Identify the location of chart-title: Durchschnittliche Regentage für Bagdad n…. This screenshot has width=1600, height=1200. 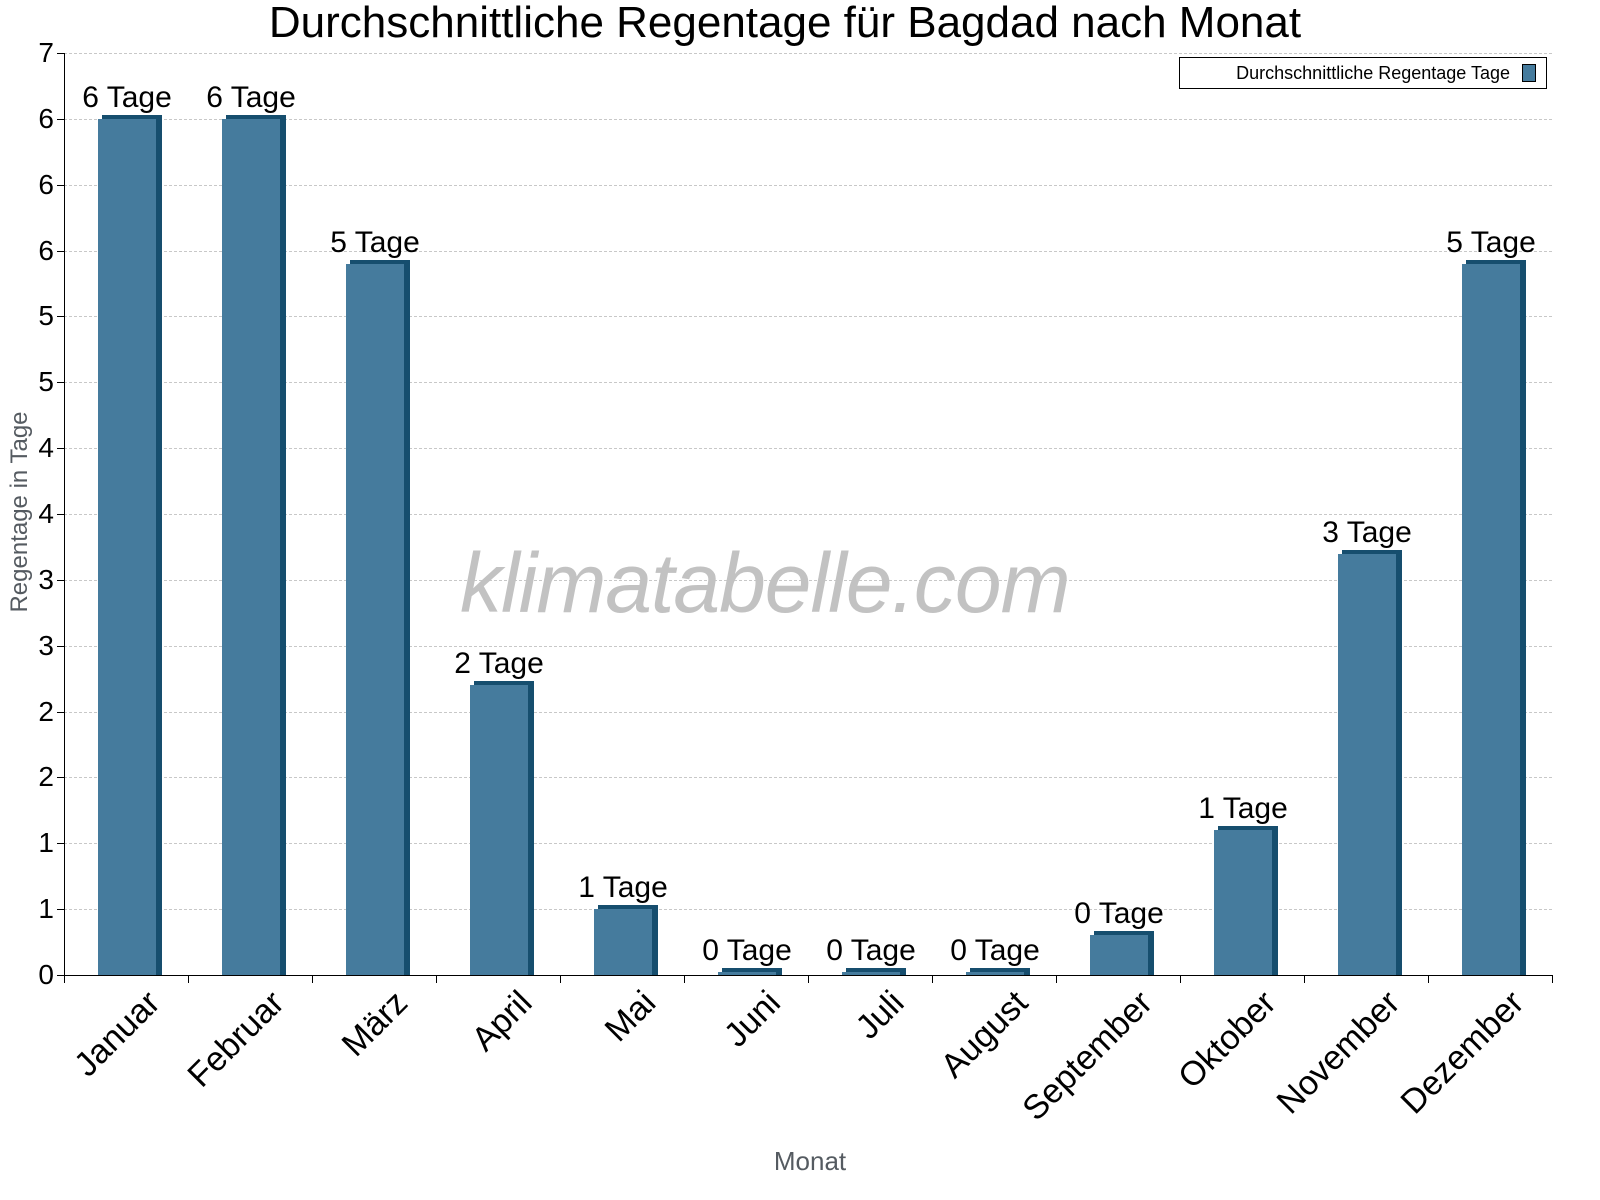
(785, 23).